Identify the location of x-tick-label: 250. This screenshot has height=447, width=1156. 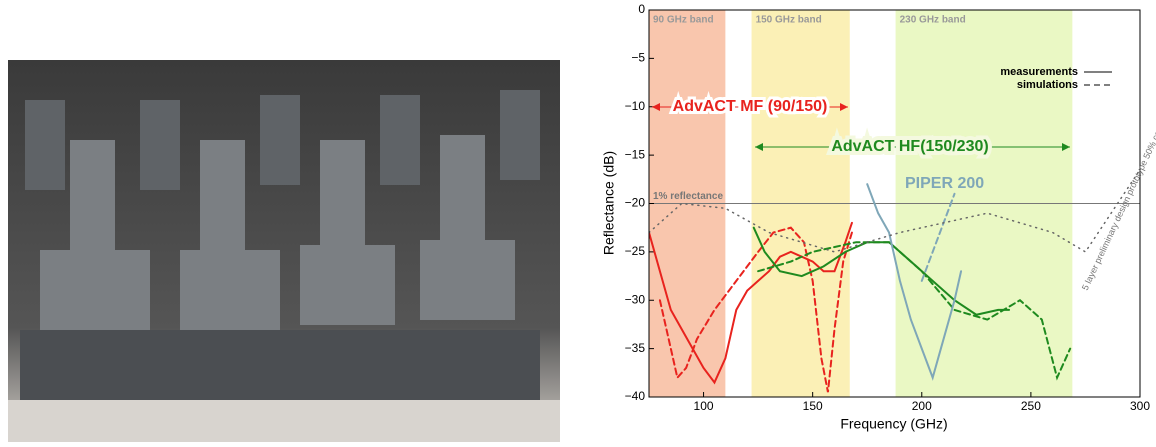
(1031, 406).